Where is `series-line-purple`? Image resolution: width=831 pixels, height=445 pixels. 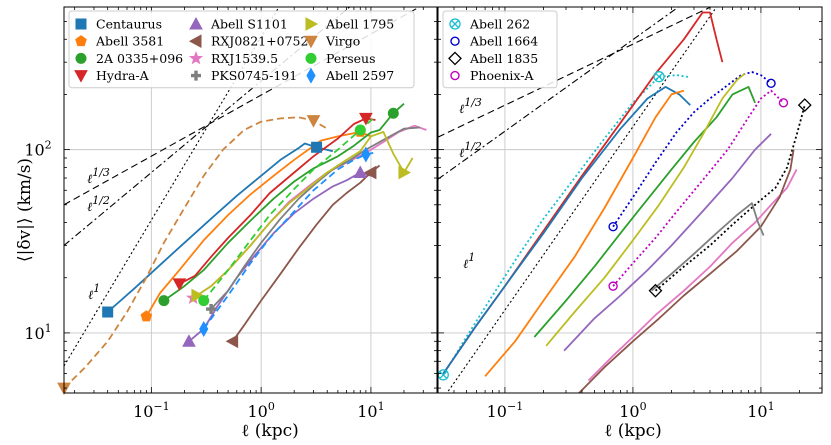
series-line-purple is located at coordinates (667, 242).